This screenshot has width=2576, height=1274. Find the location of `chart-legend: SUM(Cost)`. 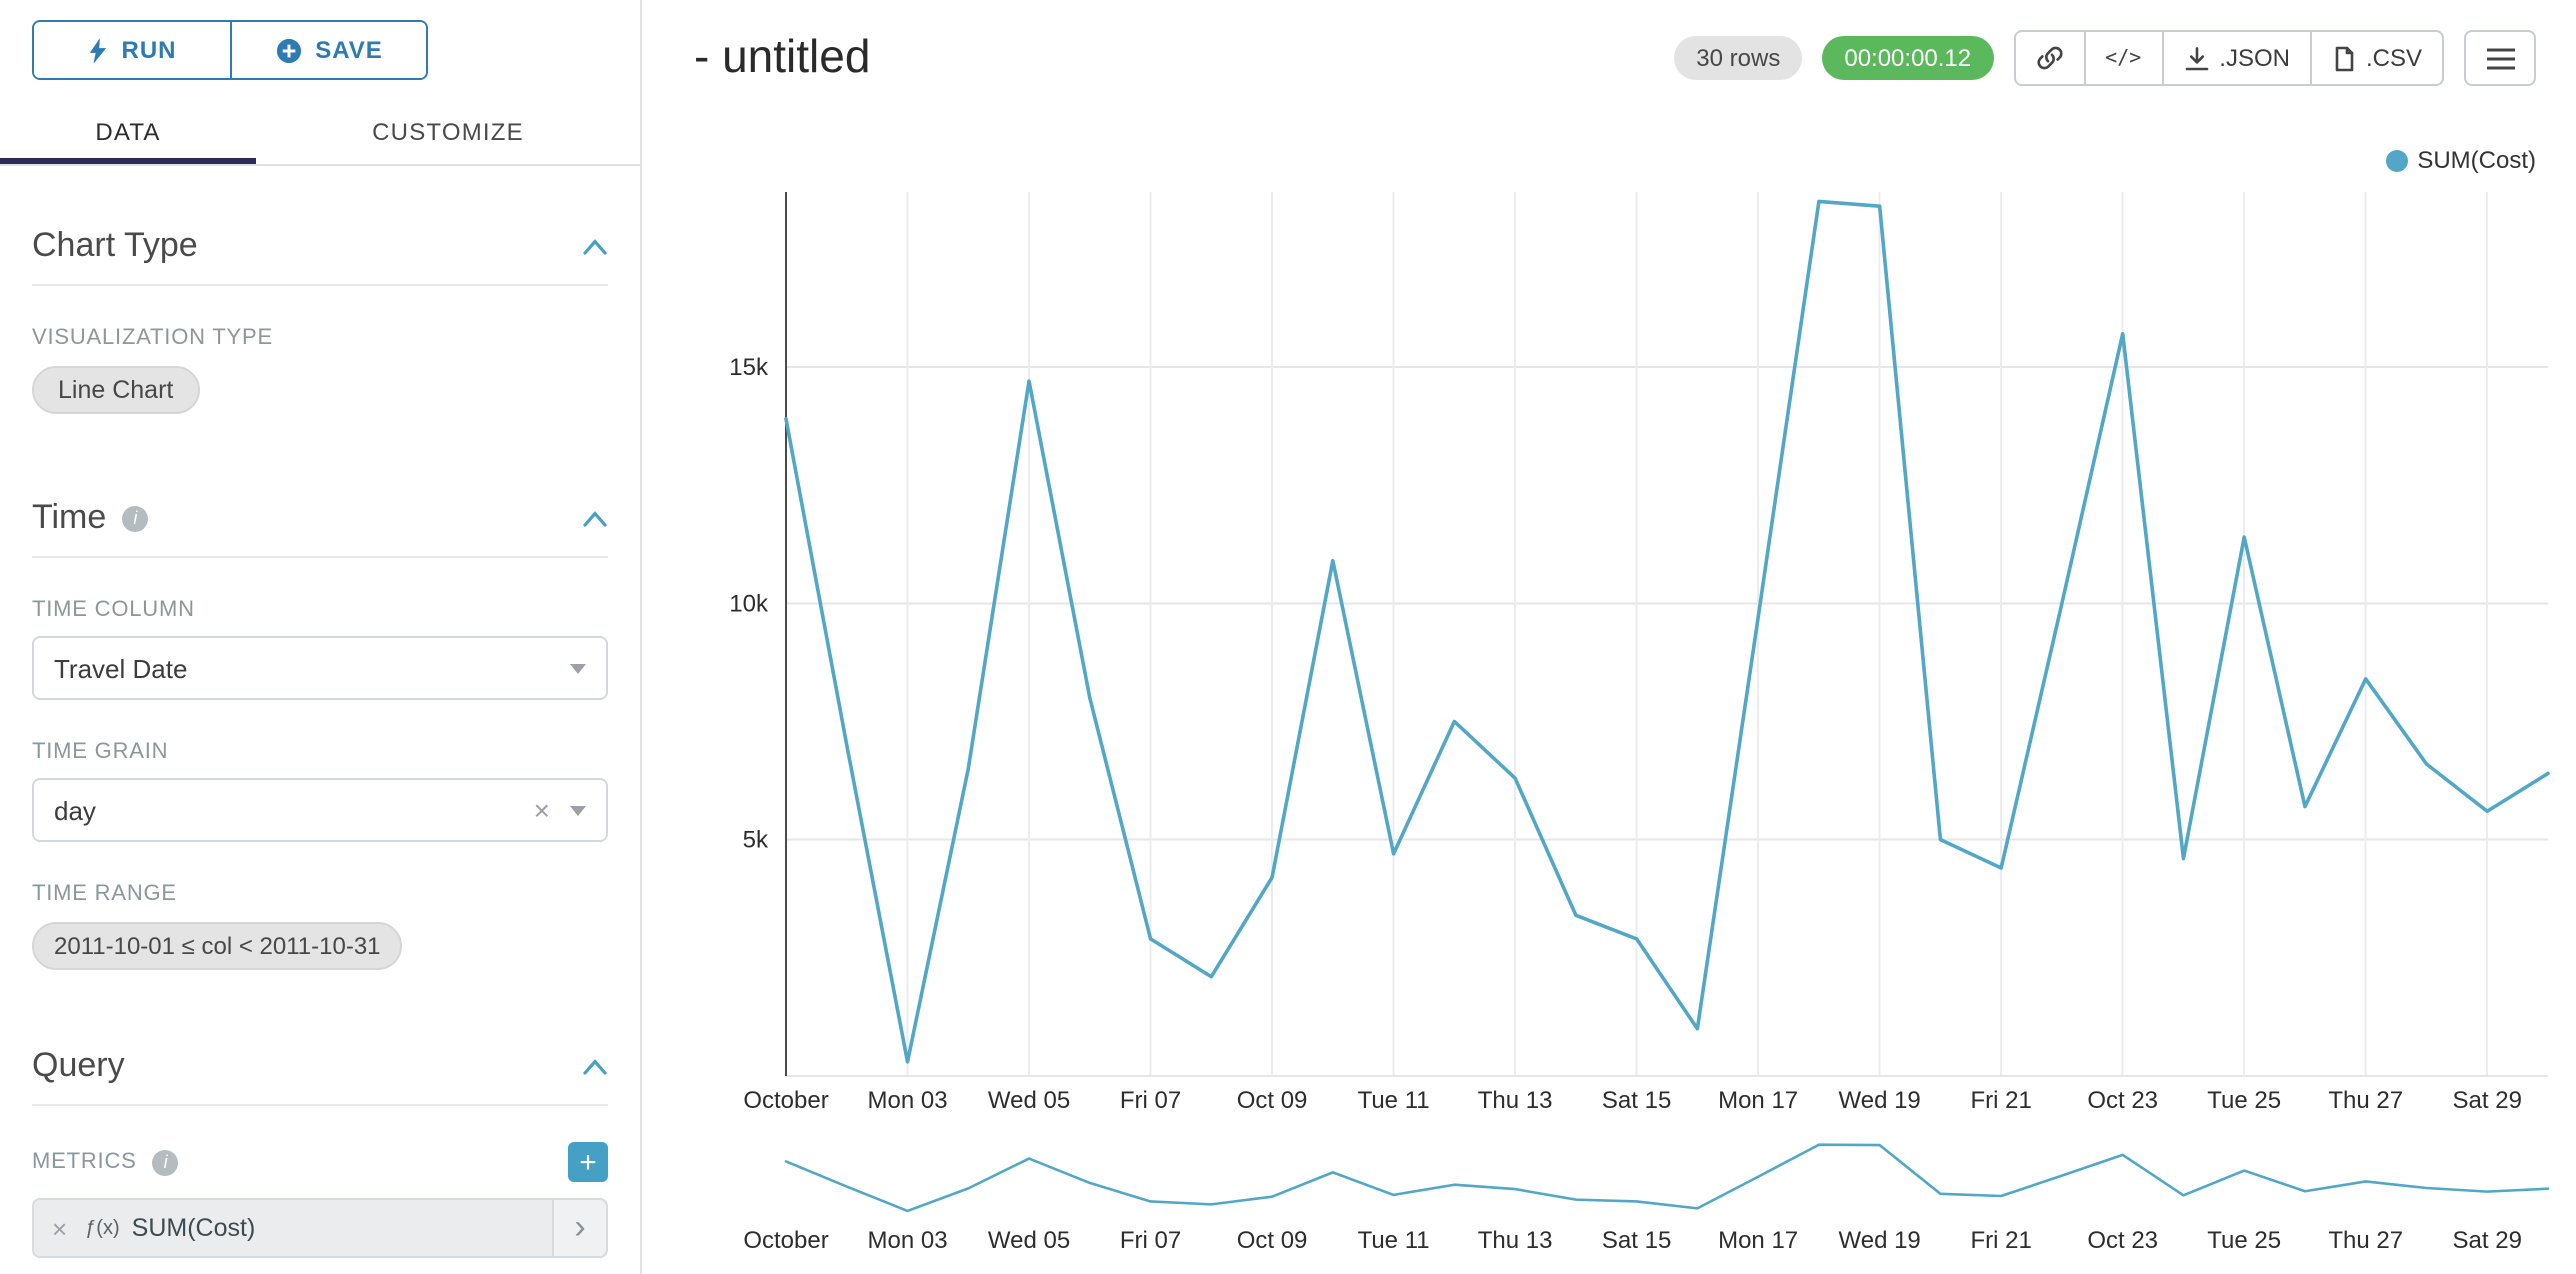

chart-legend: SUM(Cost) is located at coordinates (2460, 160).